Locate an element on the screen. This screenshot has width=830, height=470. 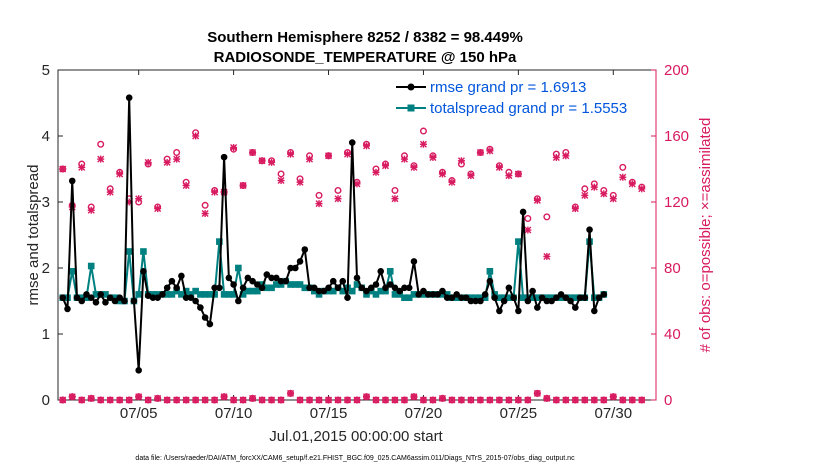
left-axis-ticks: 0 1 2 3 4 5 is located at coordinates (52, 235).